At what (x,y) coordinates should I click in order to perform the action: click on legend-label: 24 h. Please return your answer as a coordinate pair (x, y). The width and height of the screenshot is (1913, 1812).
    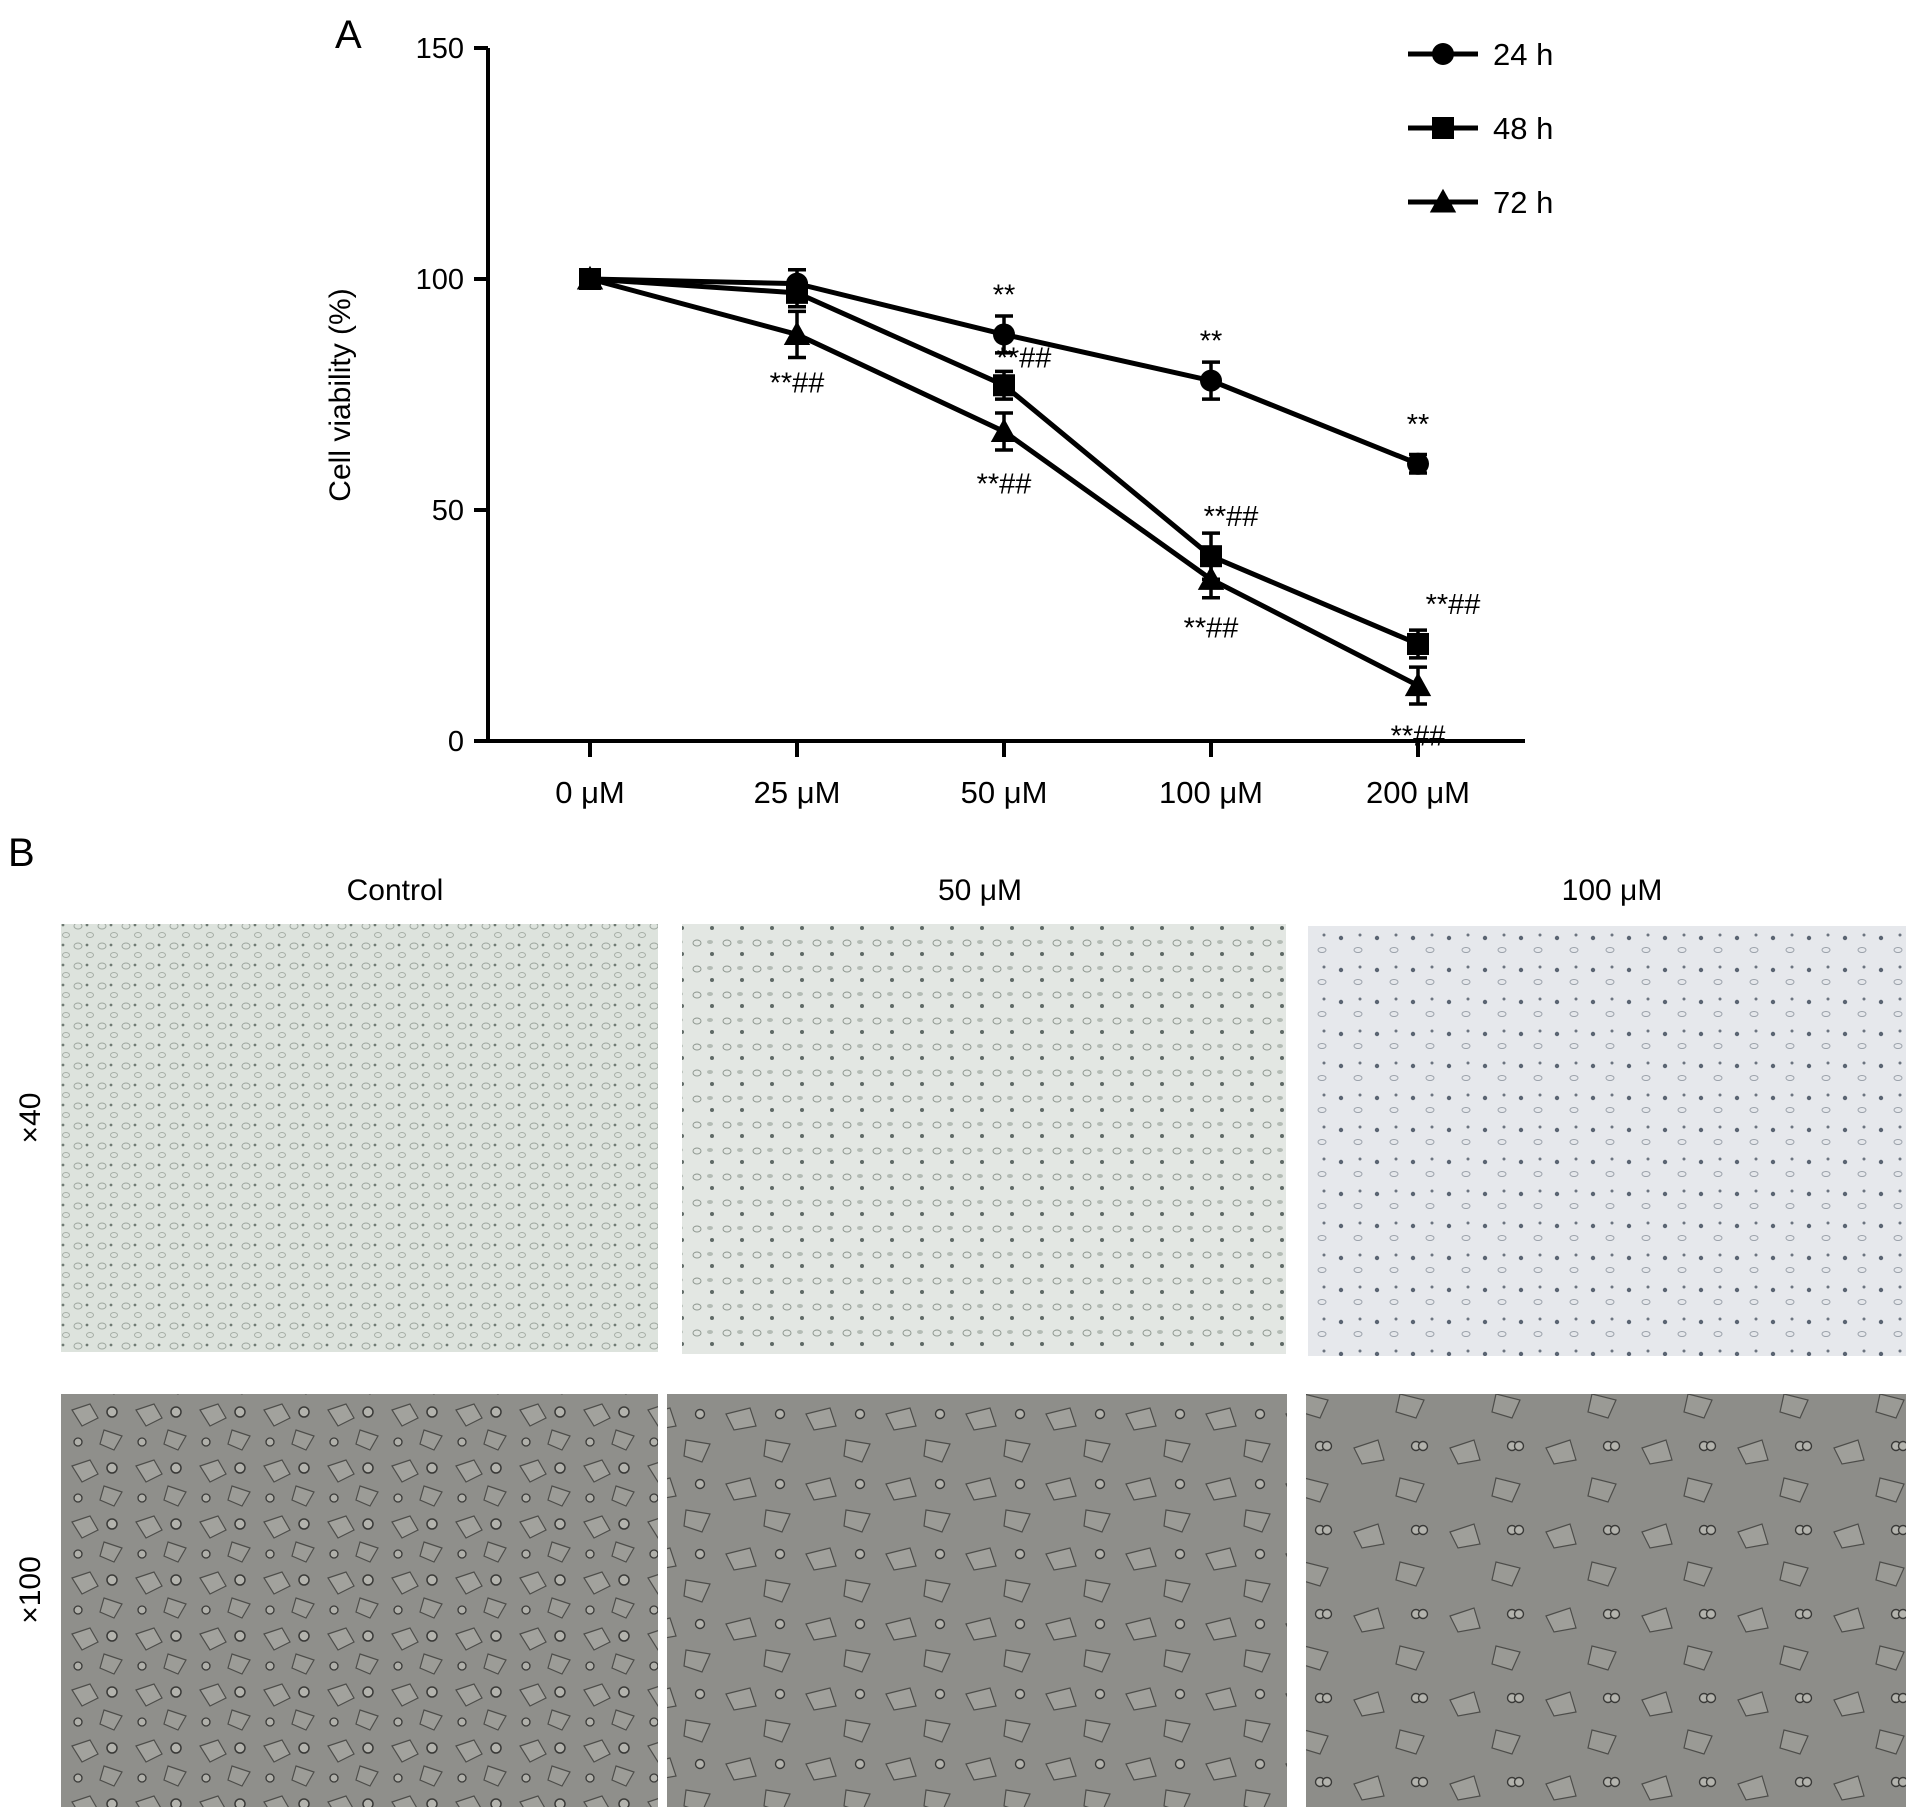
    Looking at the image, I should click on (1523, 54).